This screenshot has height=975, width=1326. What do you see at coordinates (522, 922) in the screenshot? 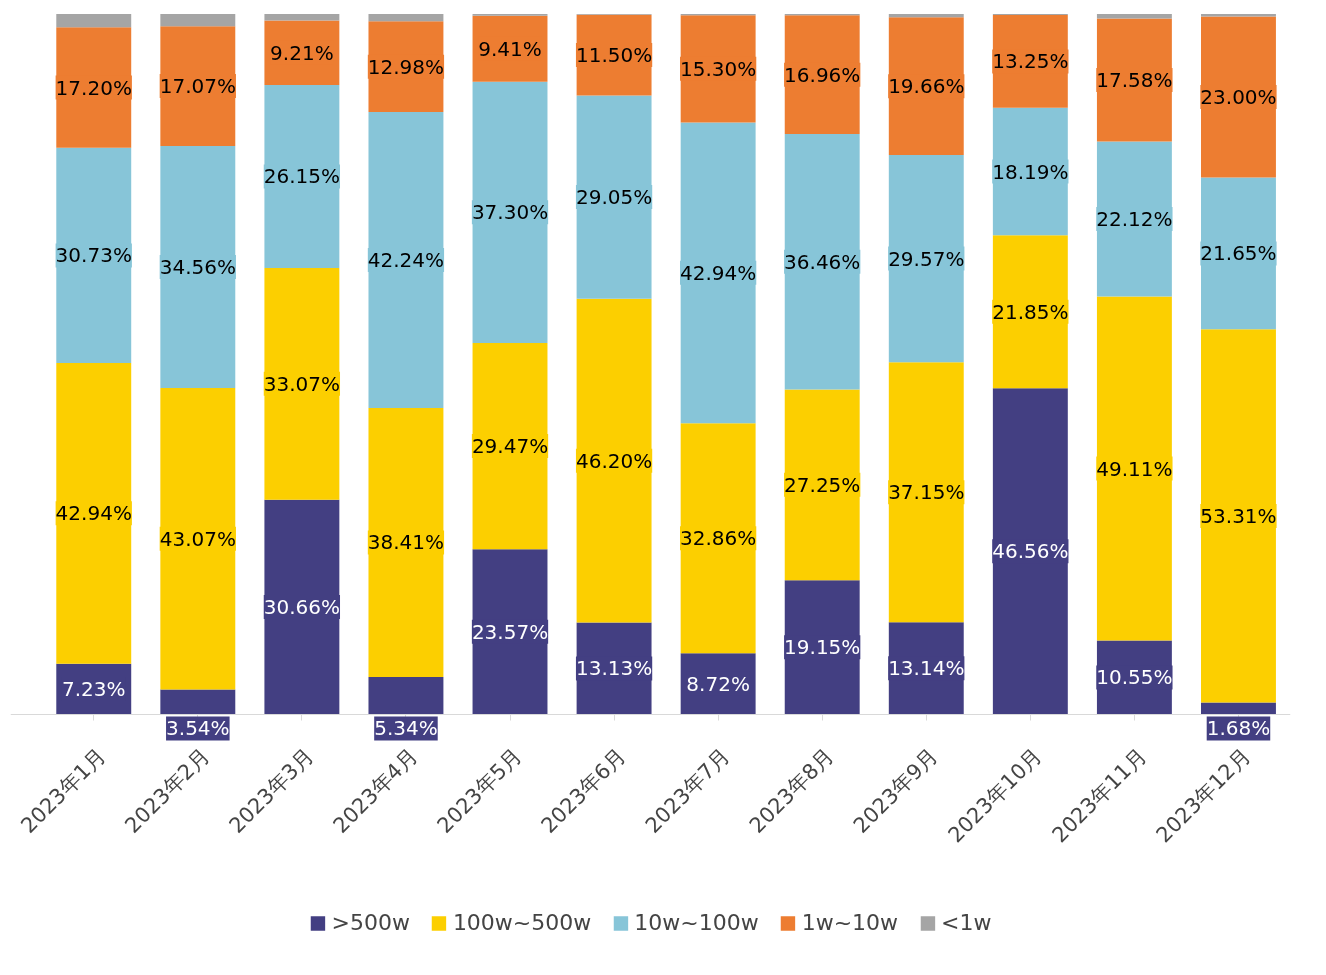
I see `legend-label: 100w~500w` at bounding box center [522, 922].